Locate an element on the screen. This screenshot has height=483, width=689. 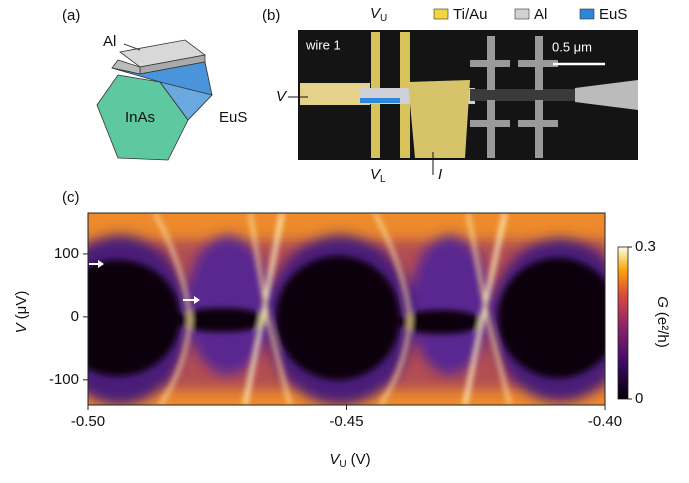
terminal-label: VL is located at coordinates (378, 175).